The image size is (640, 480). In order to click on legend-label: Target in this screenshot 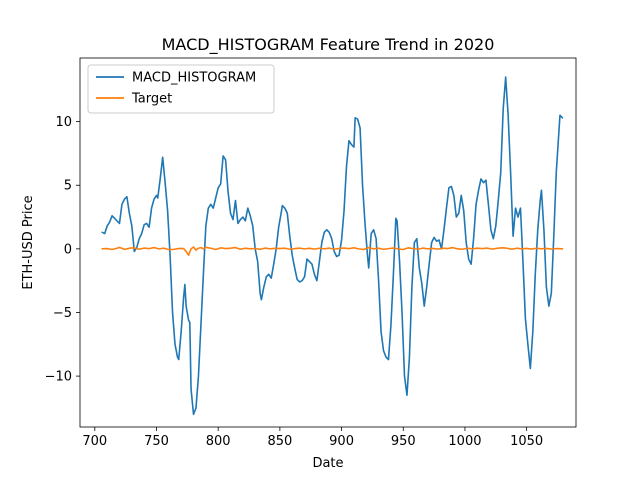, I will do `click(151, 99)`.